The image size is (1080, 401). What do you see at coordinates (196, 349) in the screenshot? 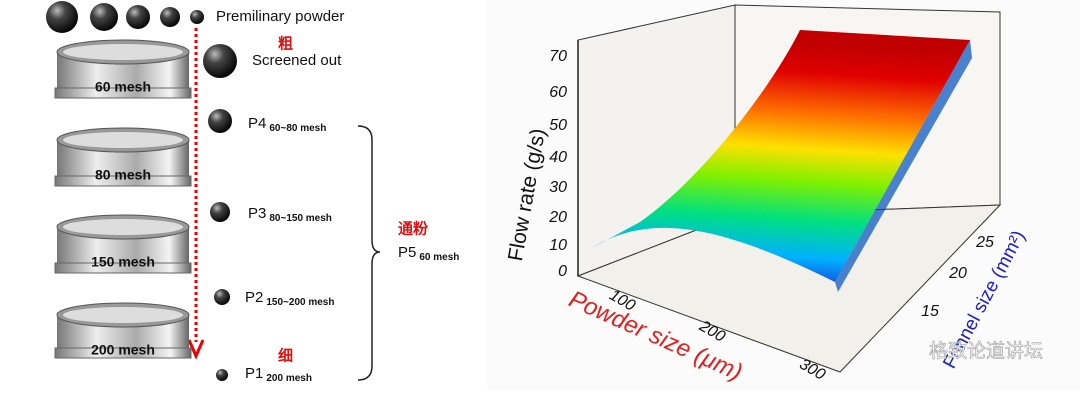
I see `arrow-head` at bounding box center [196, 349].